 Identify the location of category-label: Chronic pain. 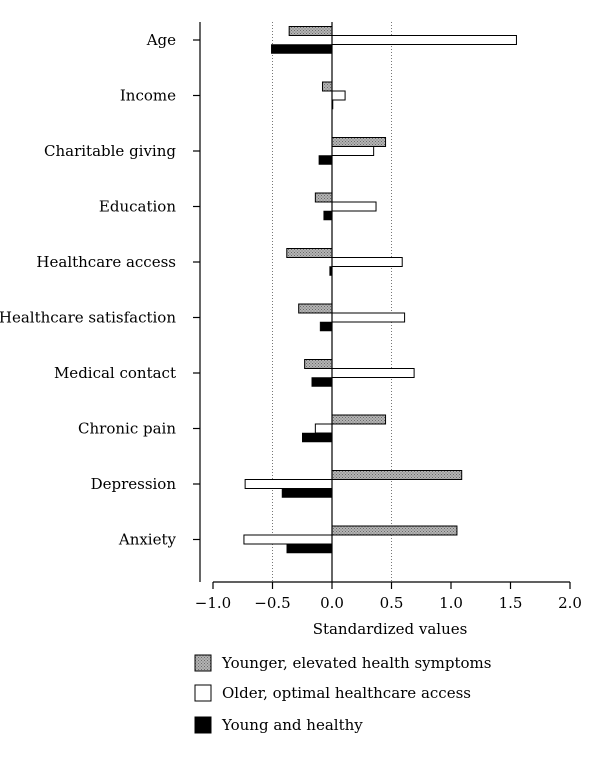
(127, 429).